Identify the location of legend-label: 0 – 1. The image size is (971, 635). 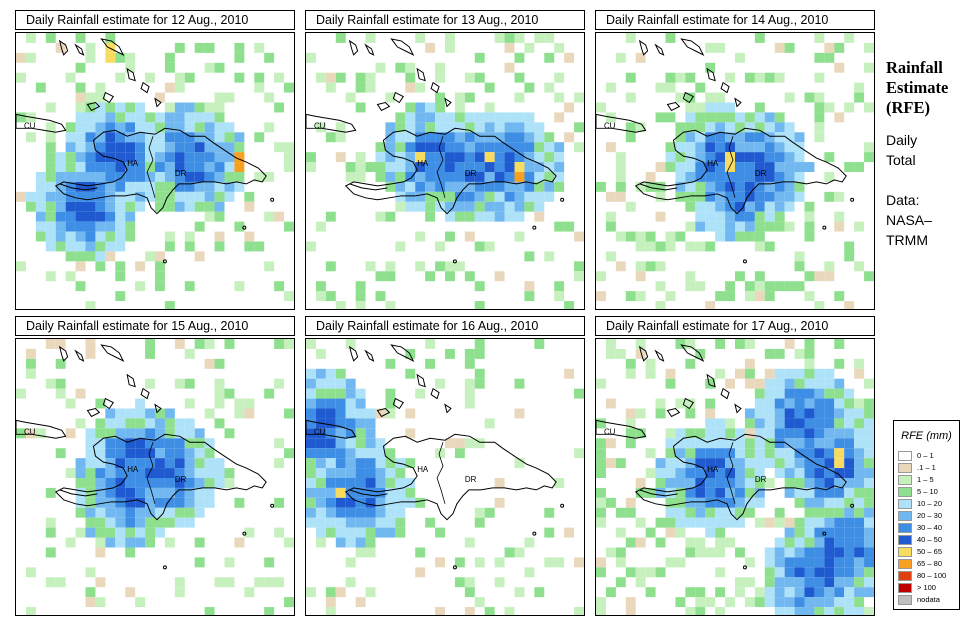
(925, 455).